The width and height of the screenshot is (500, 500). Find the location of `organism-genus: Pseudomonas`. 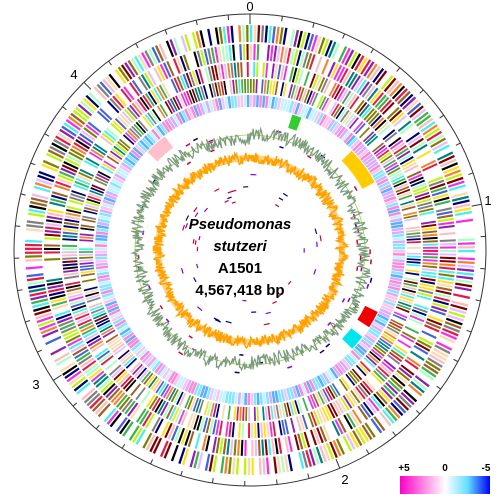

organism-genus: Pseudomonas is located at coordinates (240, 224).